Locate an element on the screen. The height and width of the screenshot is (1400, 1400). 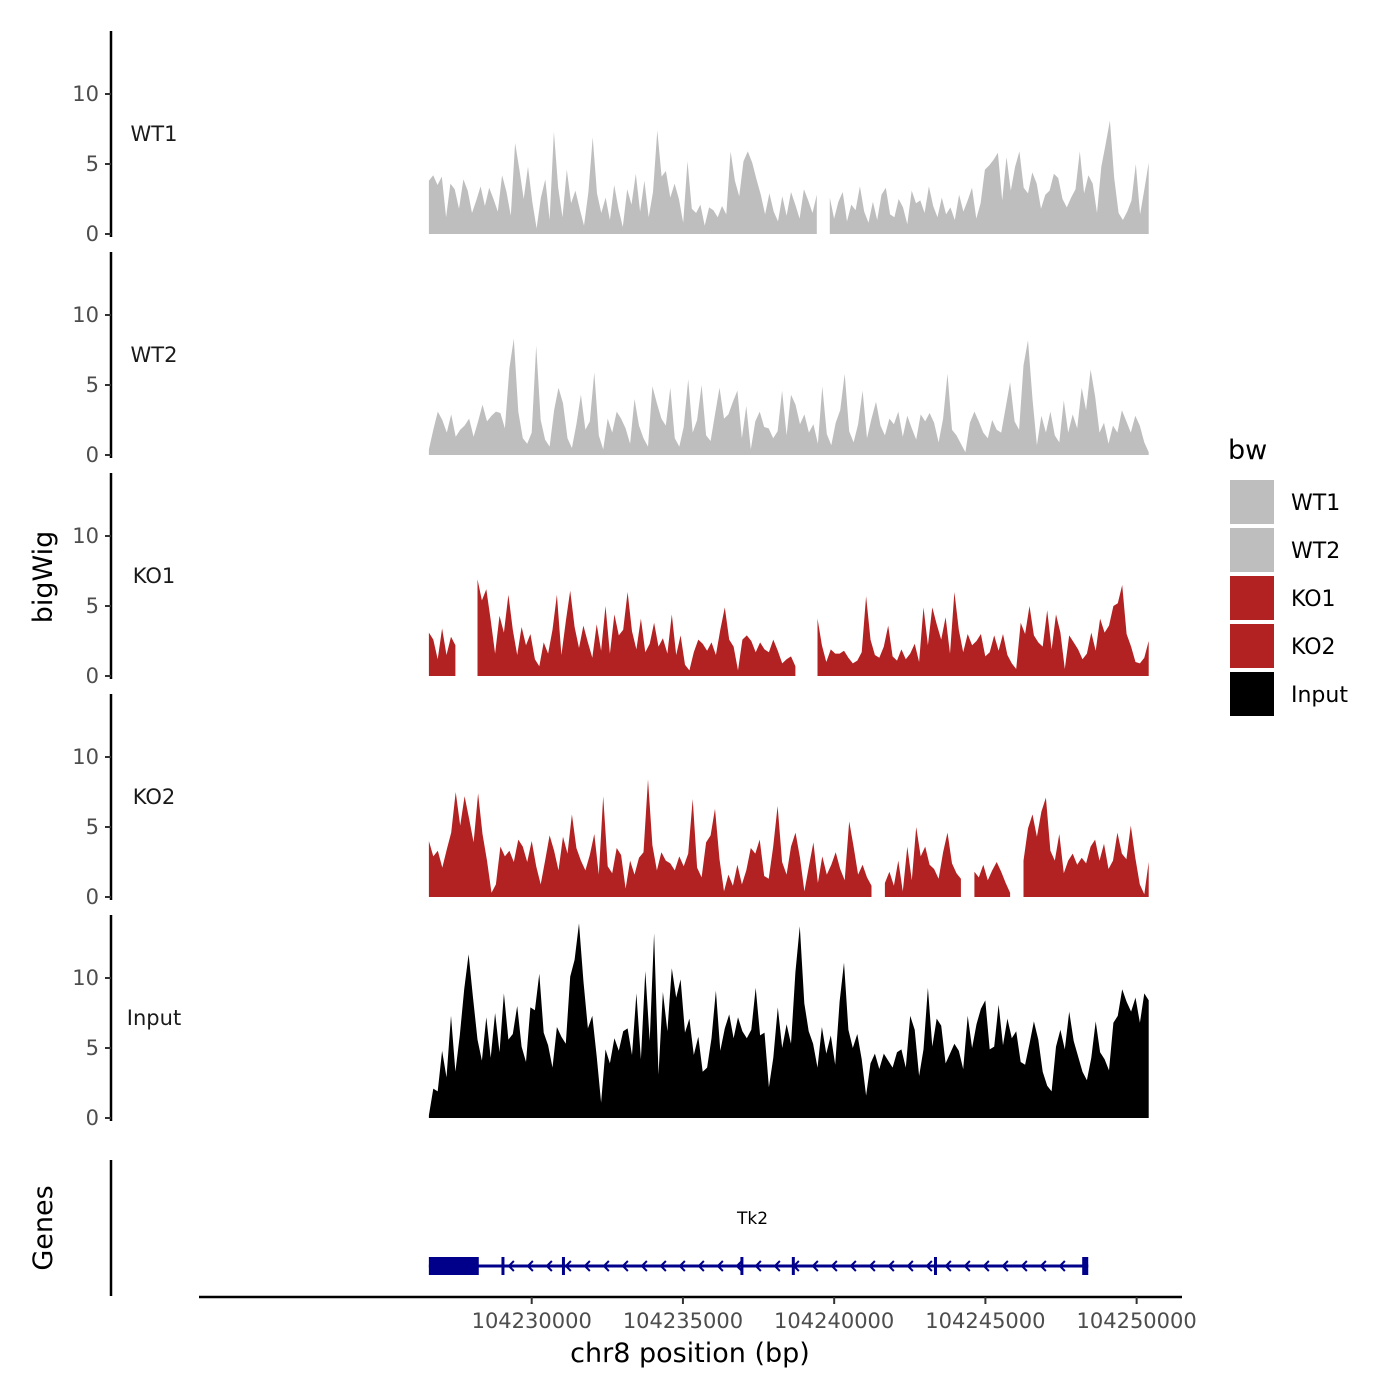
signal-area-wt1 is located at coordinates (788, 177).